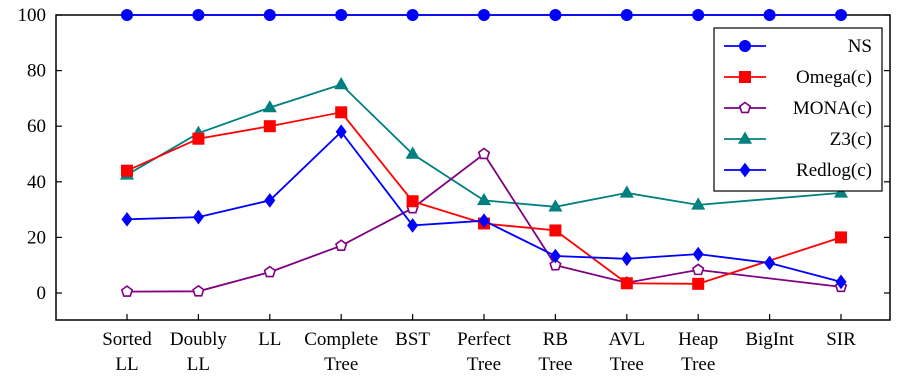 The width and height of the screenshot is (902, 379). I want to click on legend-marker-redlog-c, so click(745, 170).